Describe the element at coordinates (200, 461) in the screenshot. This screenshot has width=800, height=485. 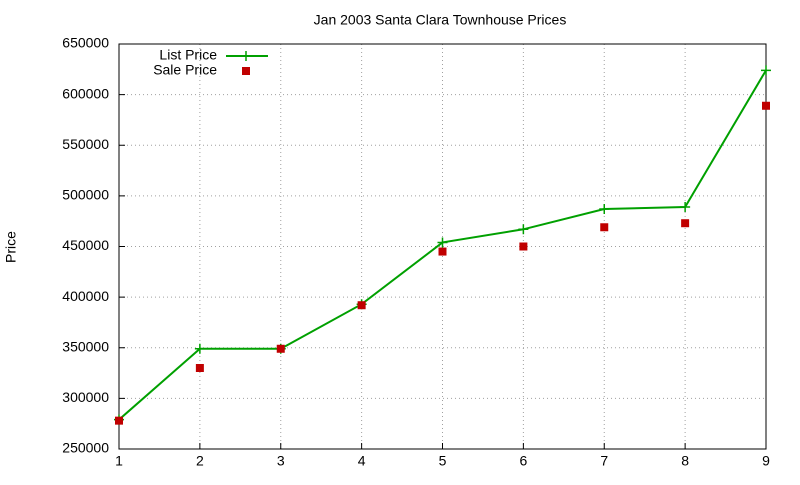
I see `x-tick-label: 2` at that location.